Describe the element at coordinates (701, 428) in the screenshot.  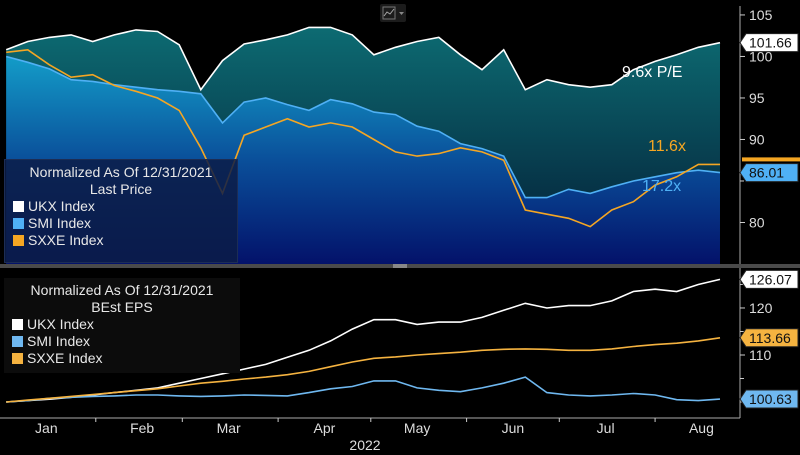
I see `x-tick-label: Aug` at that location.